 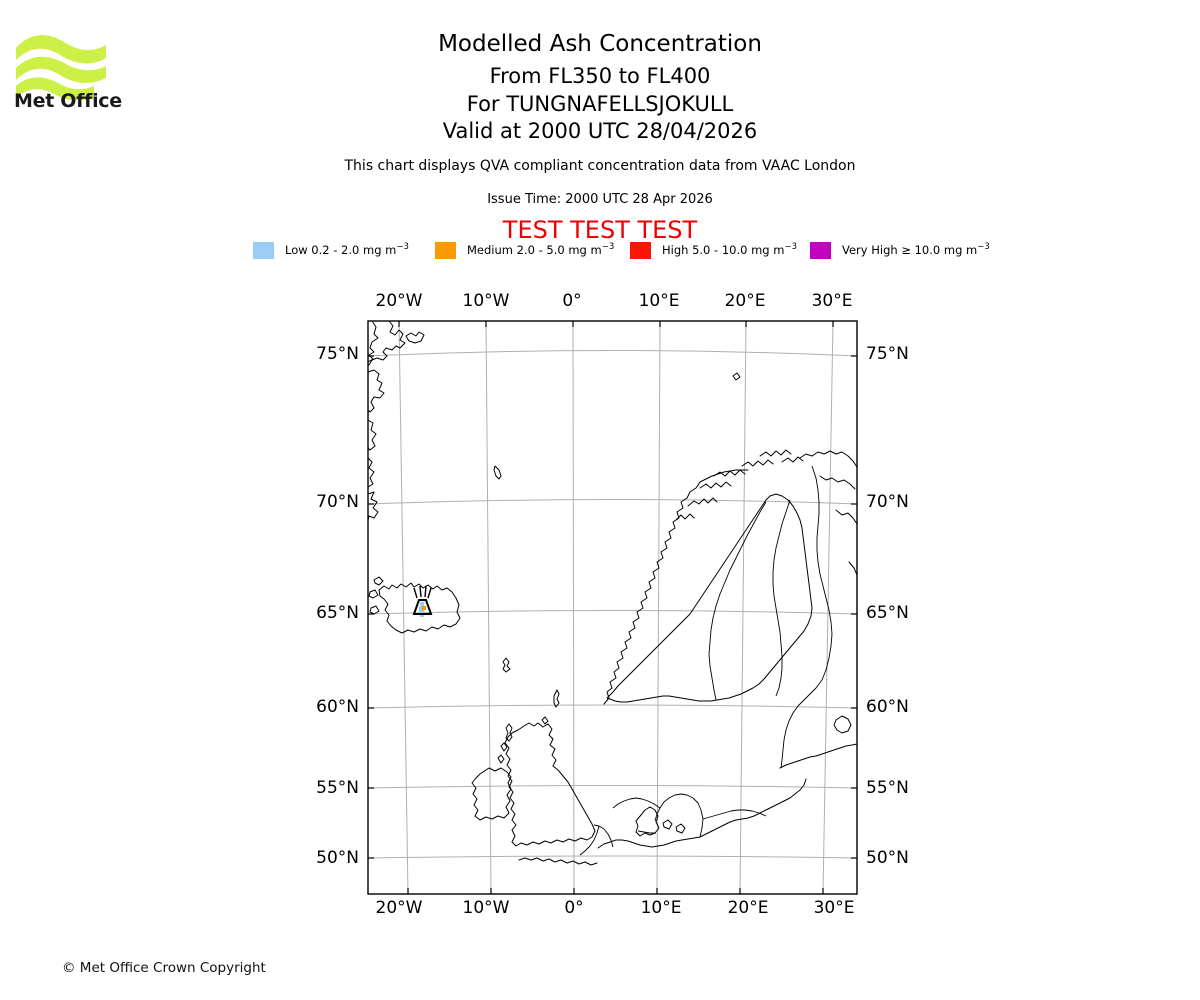 I want to click on logo-waves, so click(x=61, y=67).